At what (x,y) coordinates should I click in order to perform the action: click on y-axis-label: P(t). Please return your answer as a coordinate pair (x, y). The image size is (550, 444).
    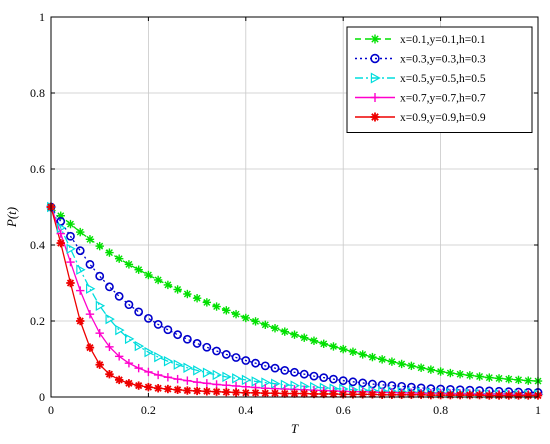
    Looking at the image, I should click on (11, 217).